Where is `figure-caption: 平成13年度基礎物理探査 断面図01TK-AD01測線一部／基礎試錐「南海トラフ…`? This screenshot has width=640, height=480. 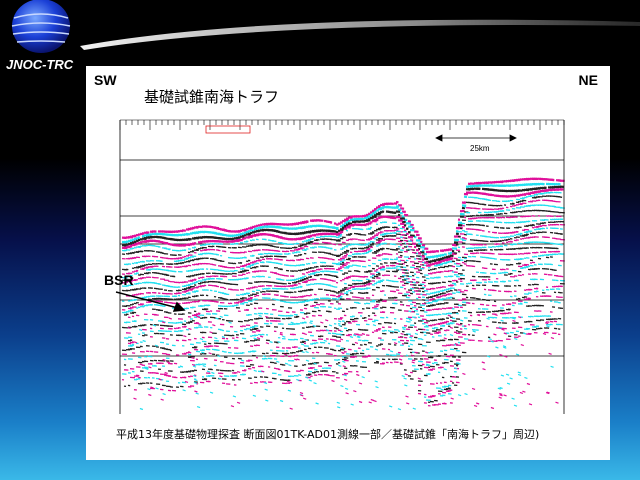
figure-caption: 平成13年度基礎物理探査 断面図01TK-AD01測線一部／基礎試錐「南海トラフ… is located at coordinates (328, 434).